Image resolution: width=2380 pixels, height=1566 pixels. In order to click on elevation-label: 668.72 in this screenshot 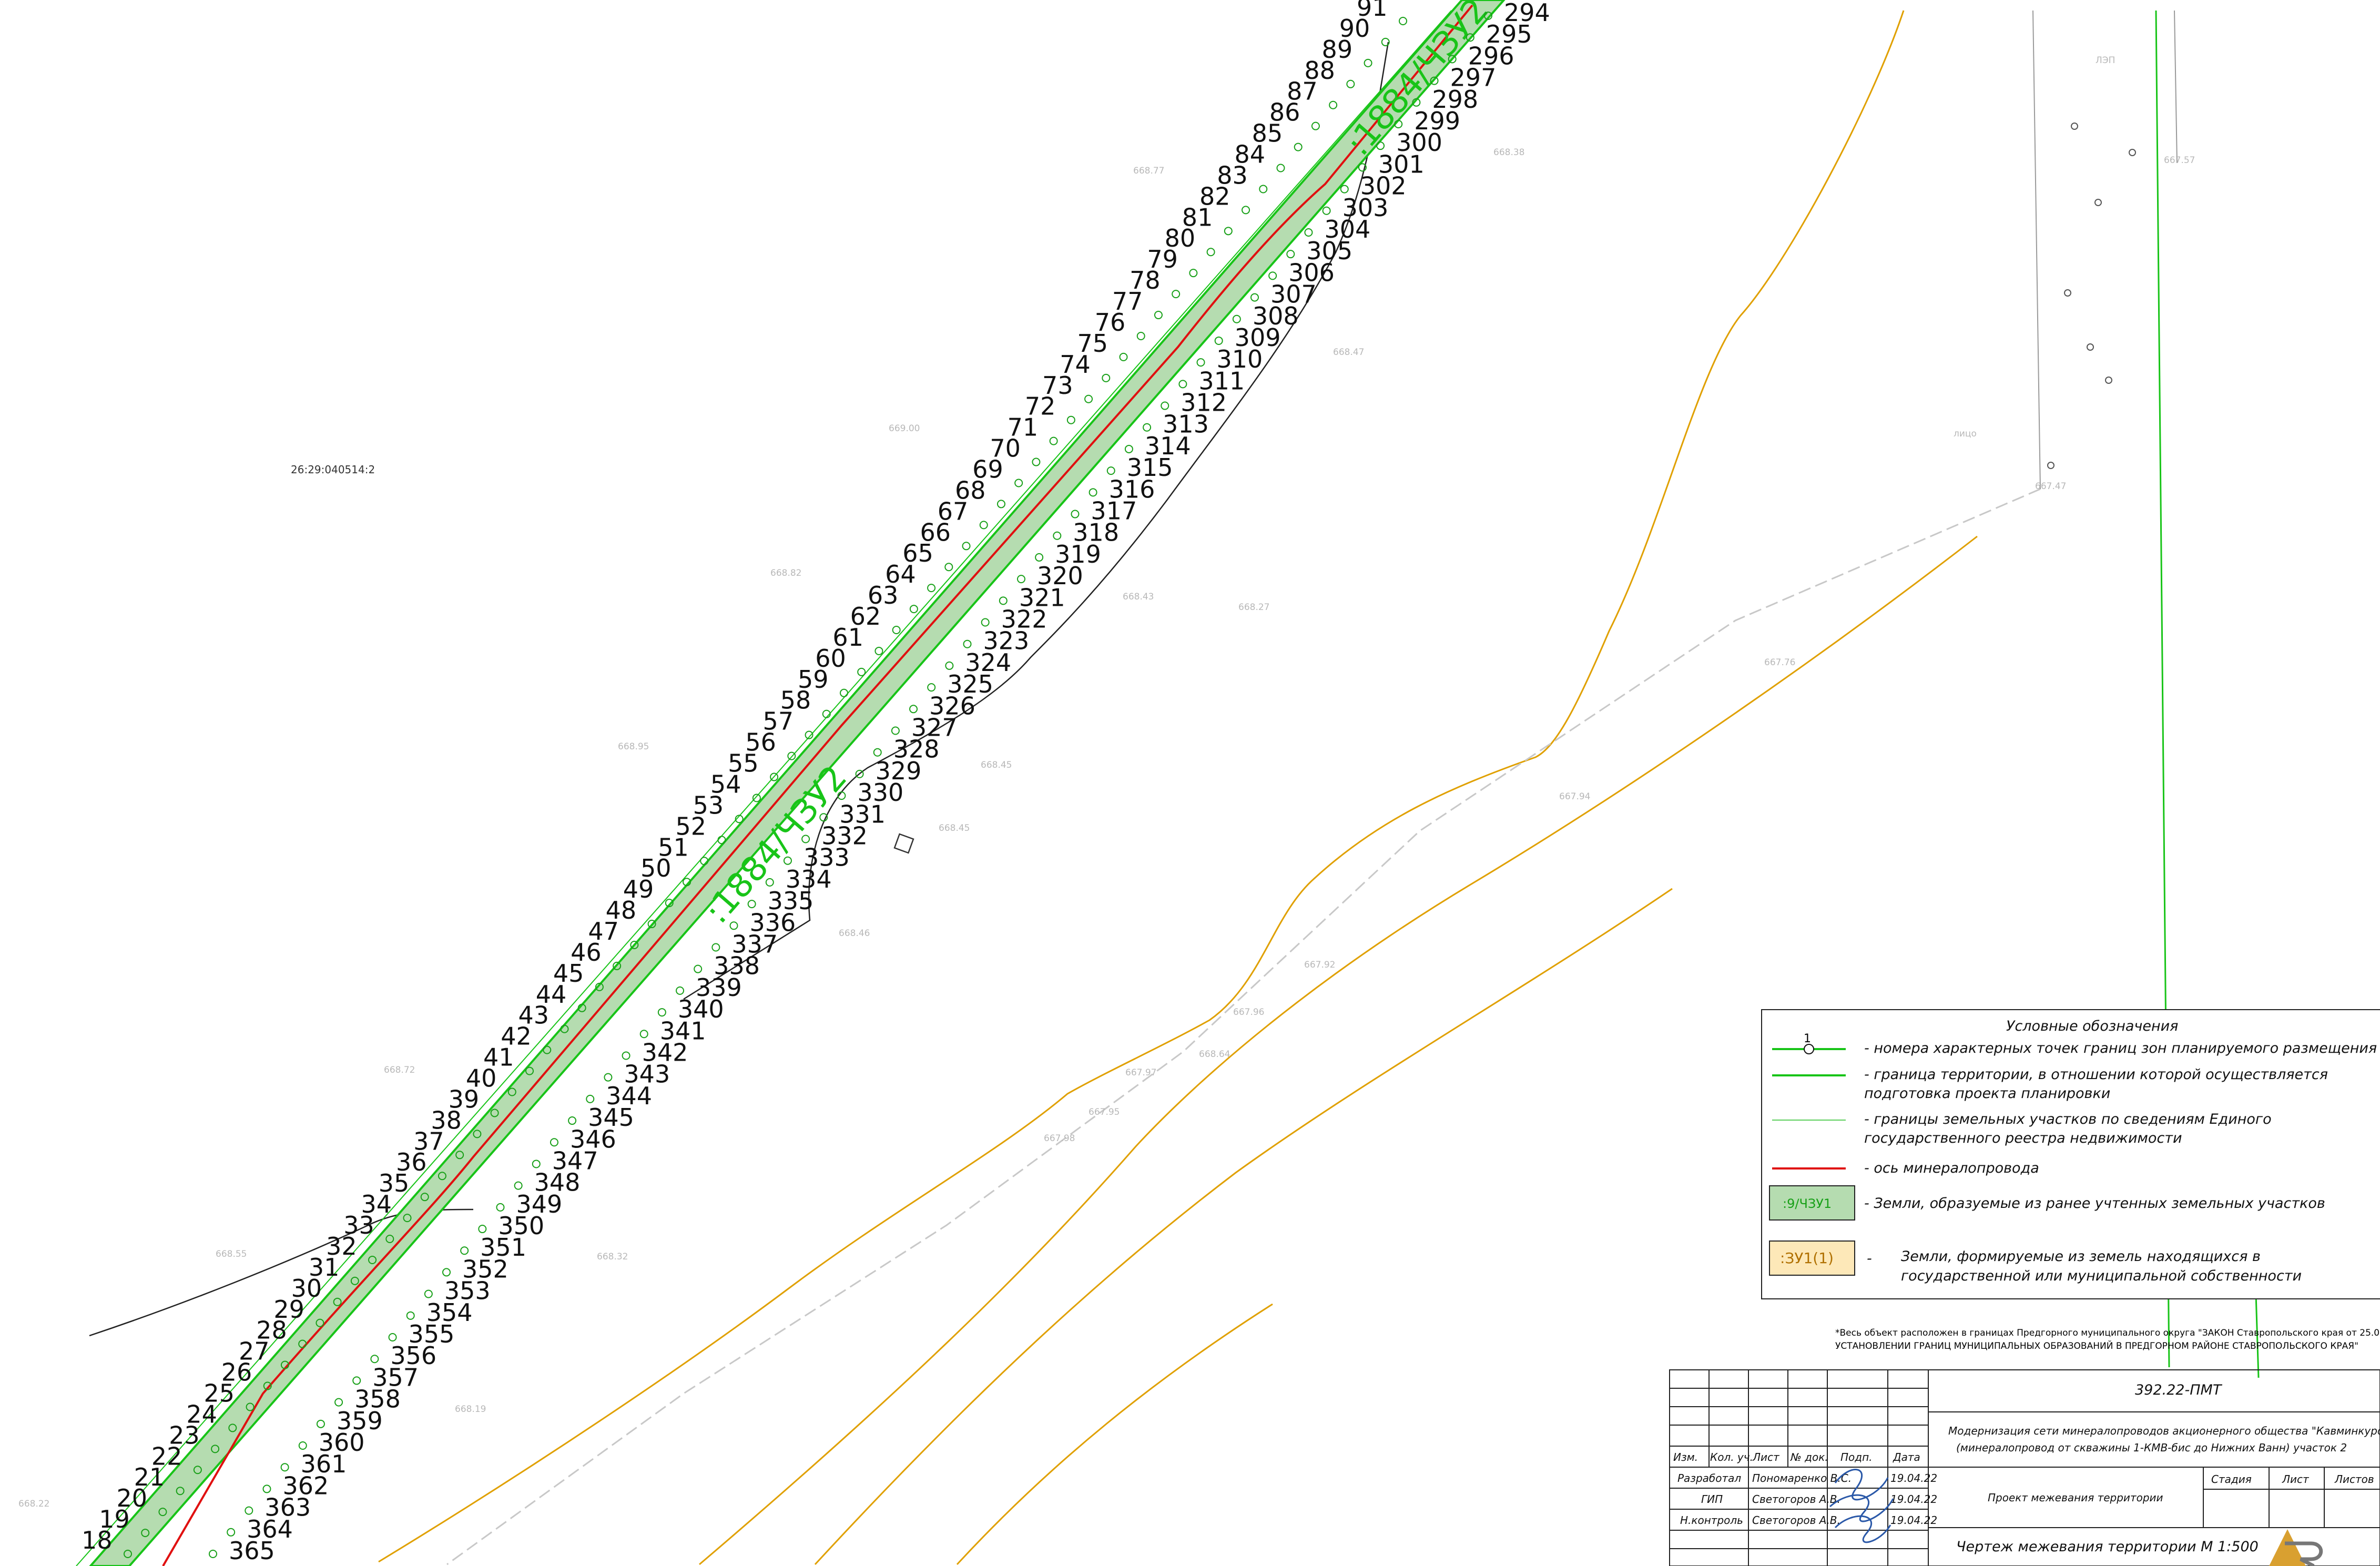, I will do `click(399, 1070)`.